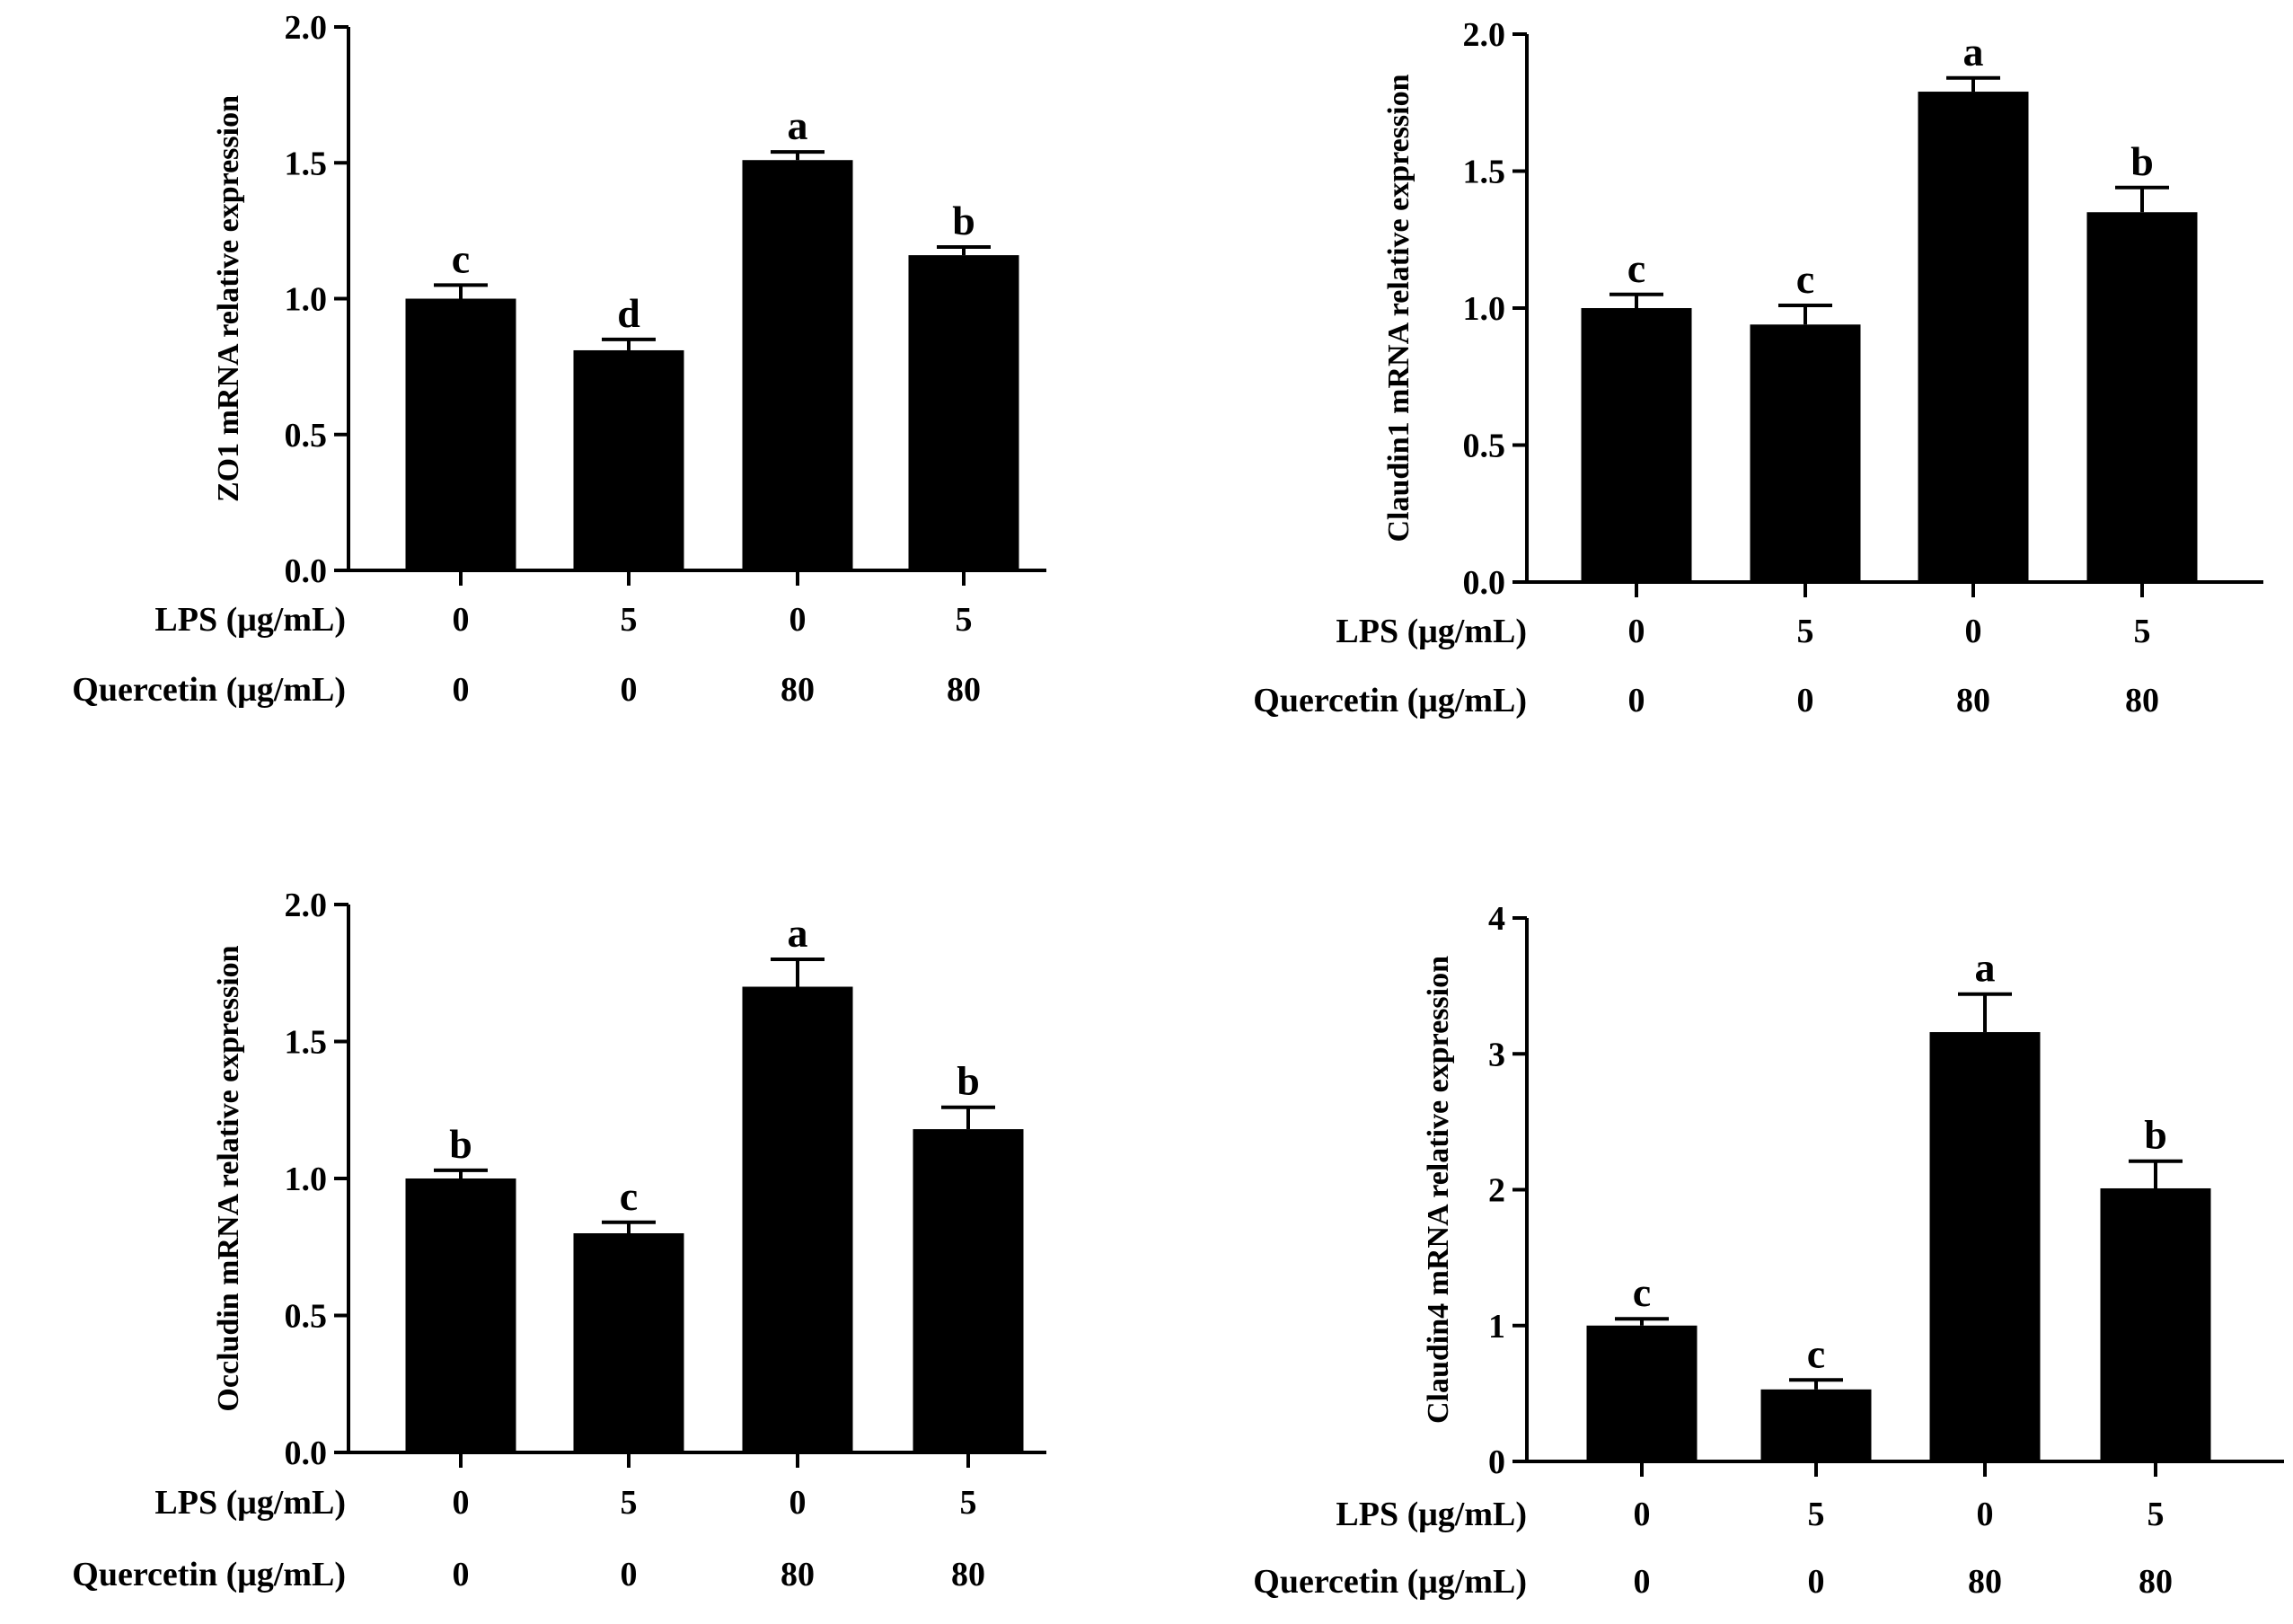 The image size is (2293, 1624). Describe the element at coordinates (1496, 1462) in the screenshot. I see `y-tick-label: 0` at that location.